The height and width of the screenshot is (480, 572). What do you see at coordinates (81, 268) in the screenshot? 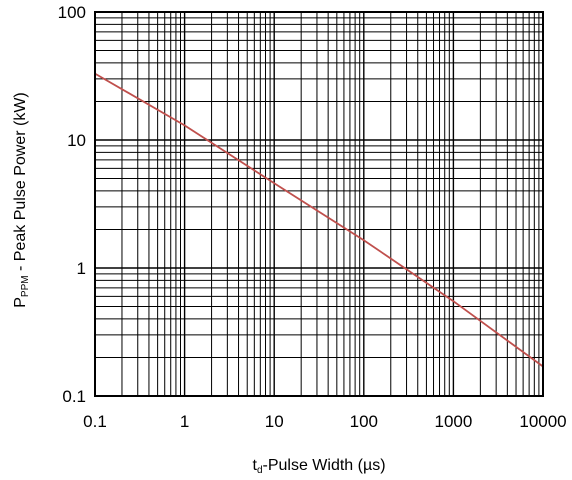
I see `y-tick-label: 1` at bounding box center [81, 268].